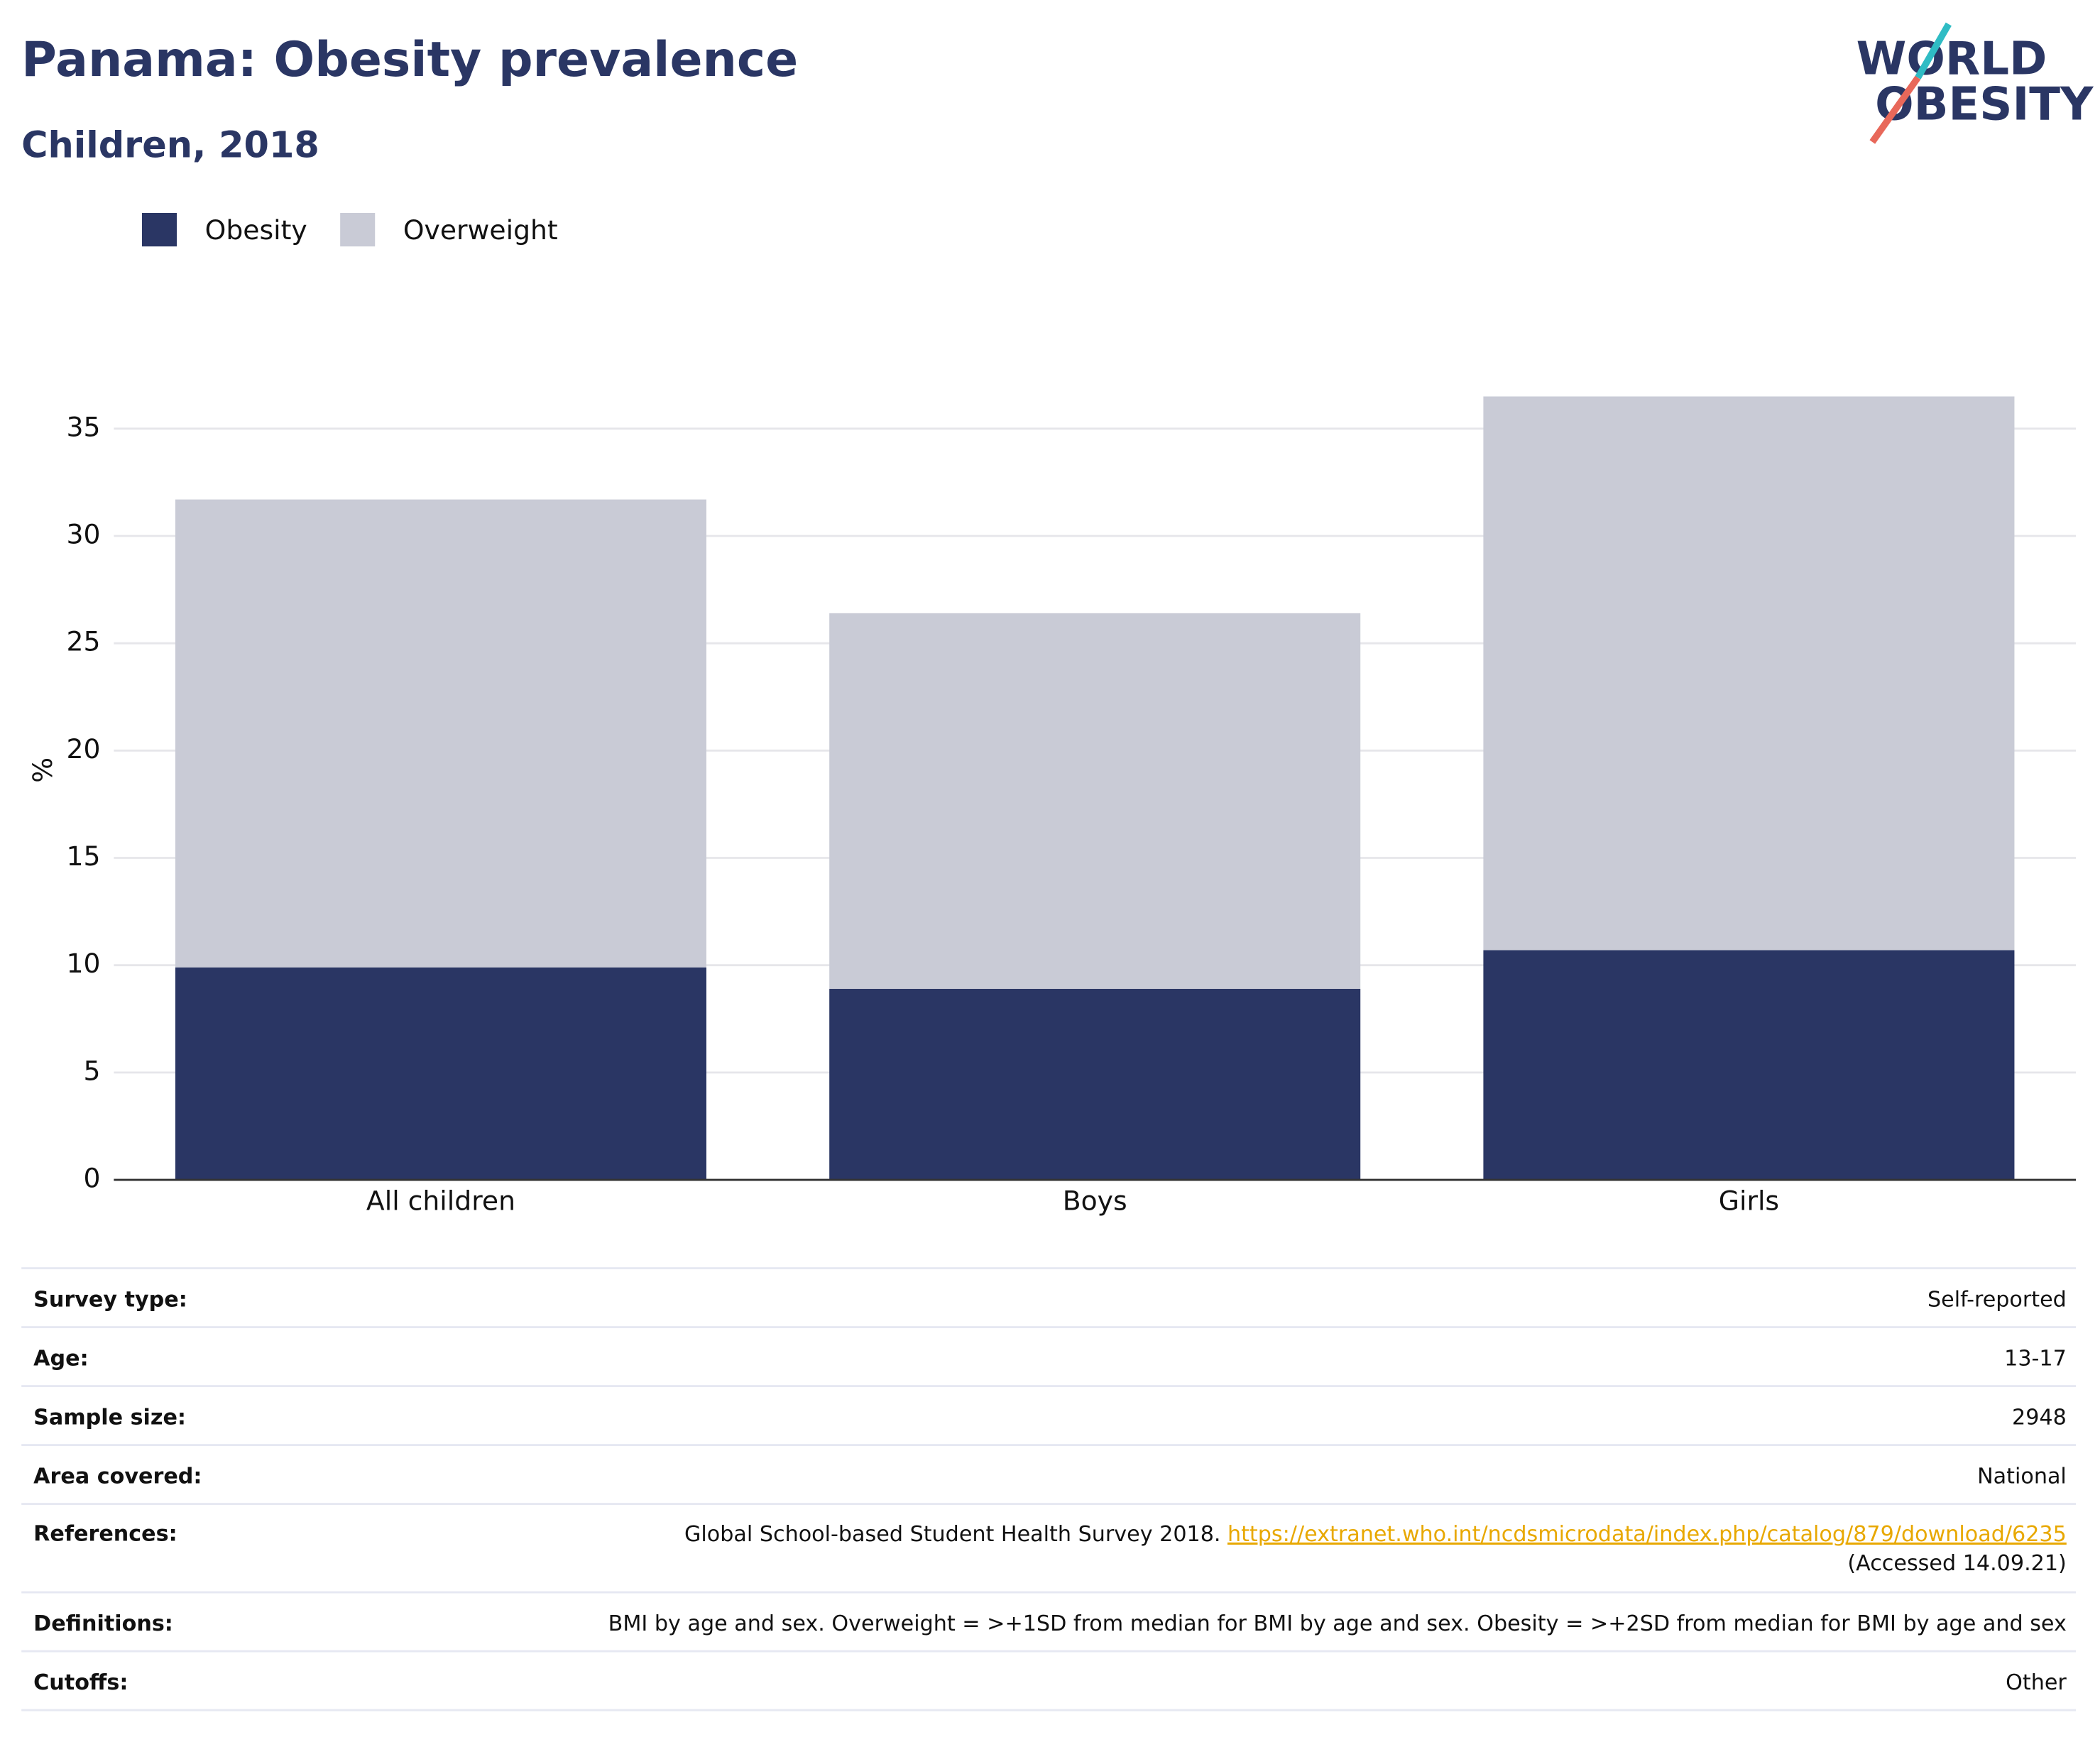 The image size is (2100, 1747). Describe the element at coordinates (170, 146) in the screenshot. I see `chart-subtitle: Children, 2018` at that location.